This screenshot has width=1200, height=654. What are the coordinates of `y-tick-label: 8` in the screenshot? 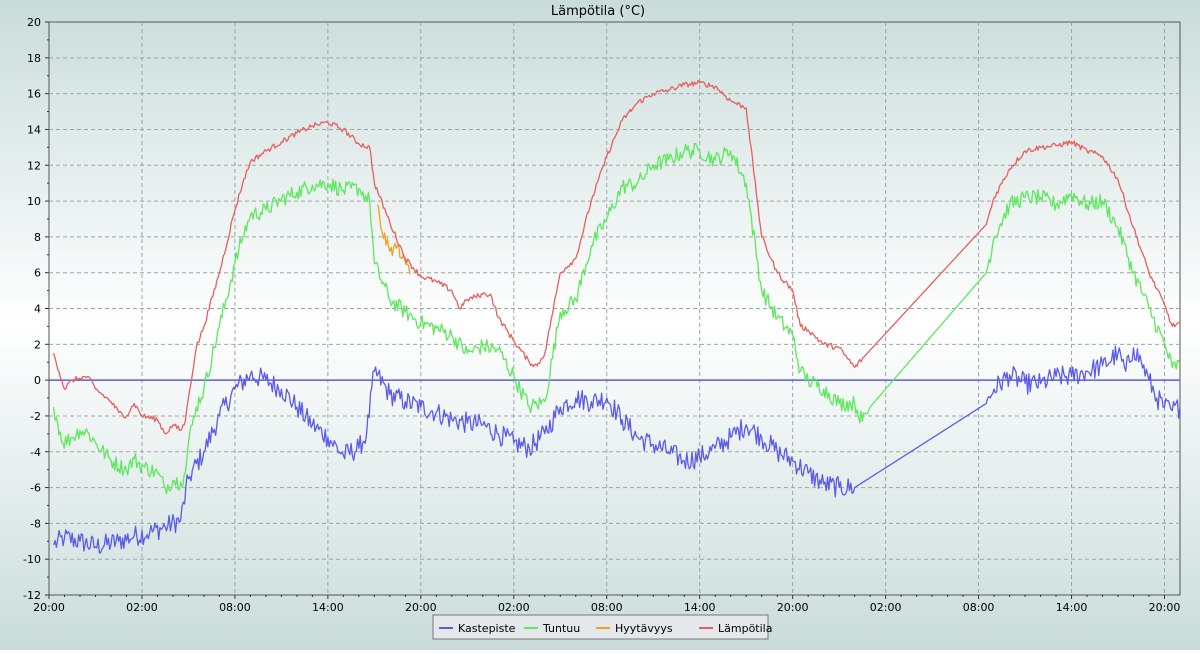 It's located at (37, 237).